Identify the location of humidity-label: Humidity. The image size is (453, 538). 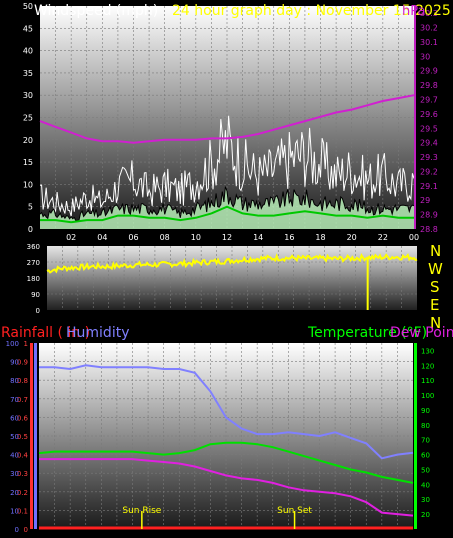
(97, 333).